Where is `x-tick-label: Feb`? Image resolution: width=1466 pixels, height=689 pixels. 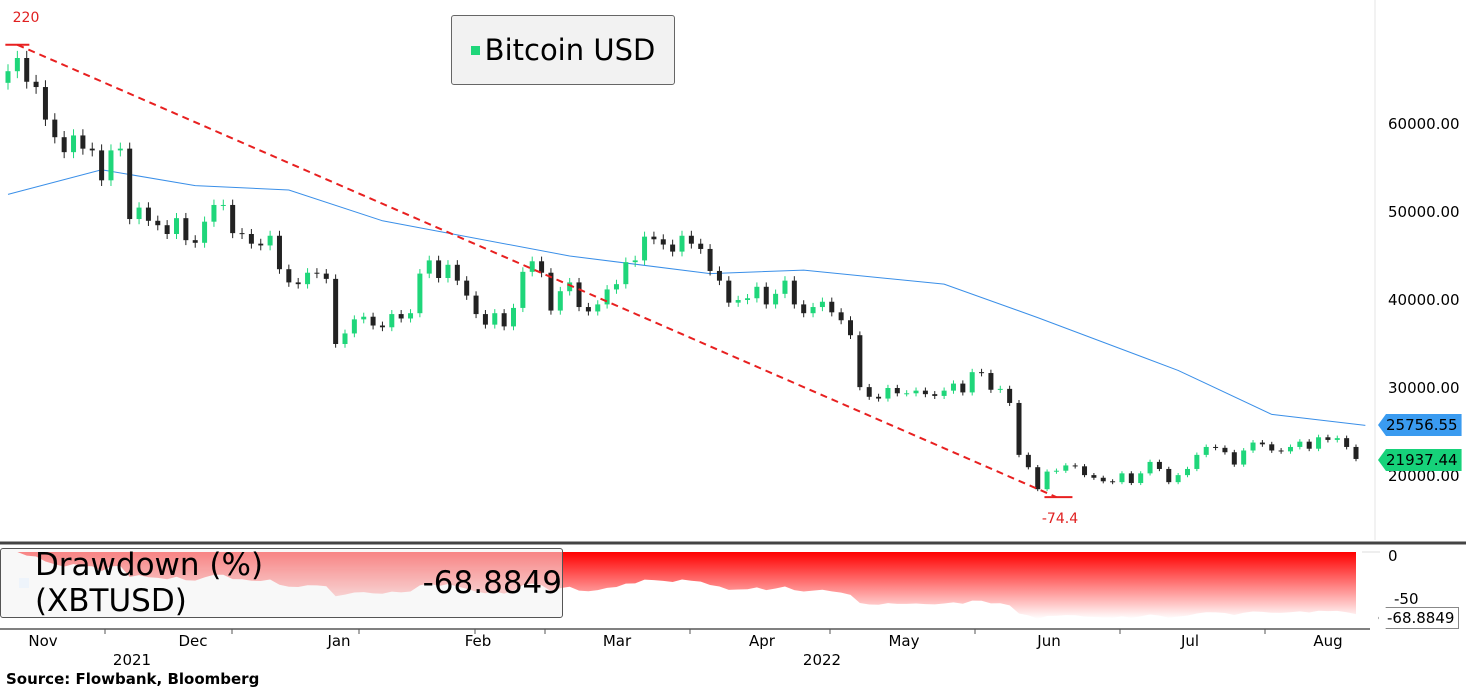 x-tick-label: Feb is located at coordinates (478, 641).